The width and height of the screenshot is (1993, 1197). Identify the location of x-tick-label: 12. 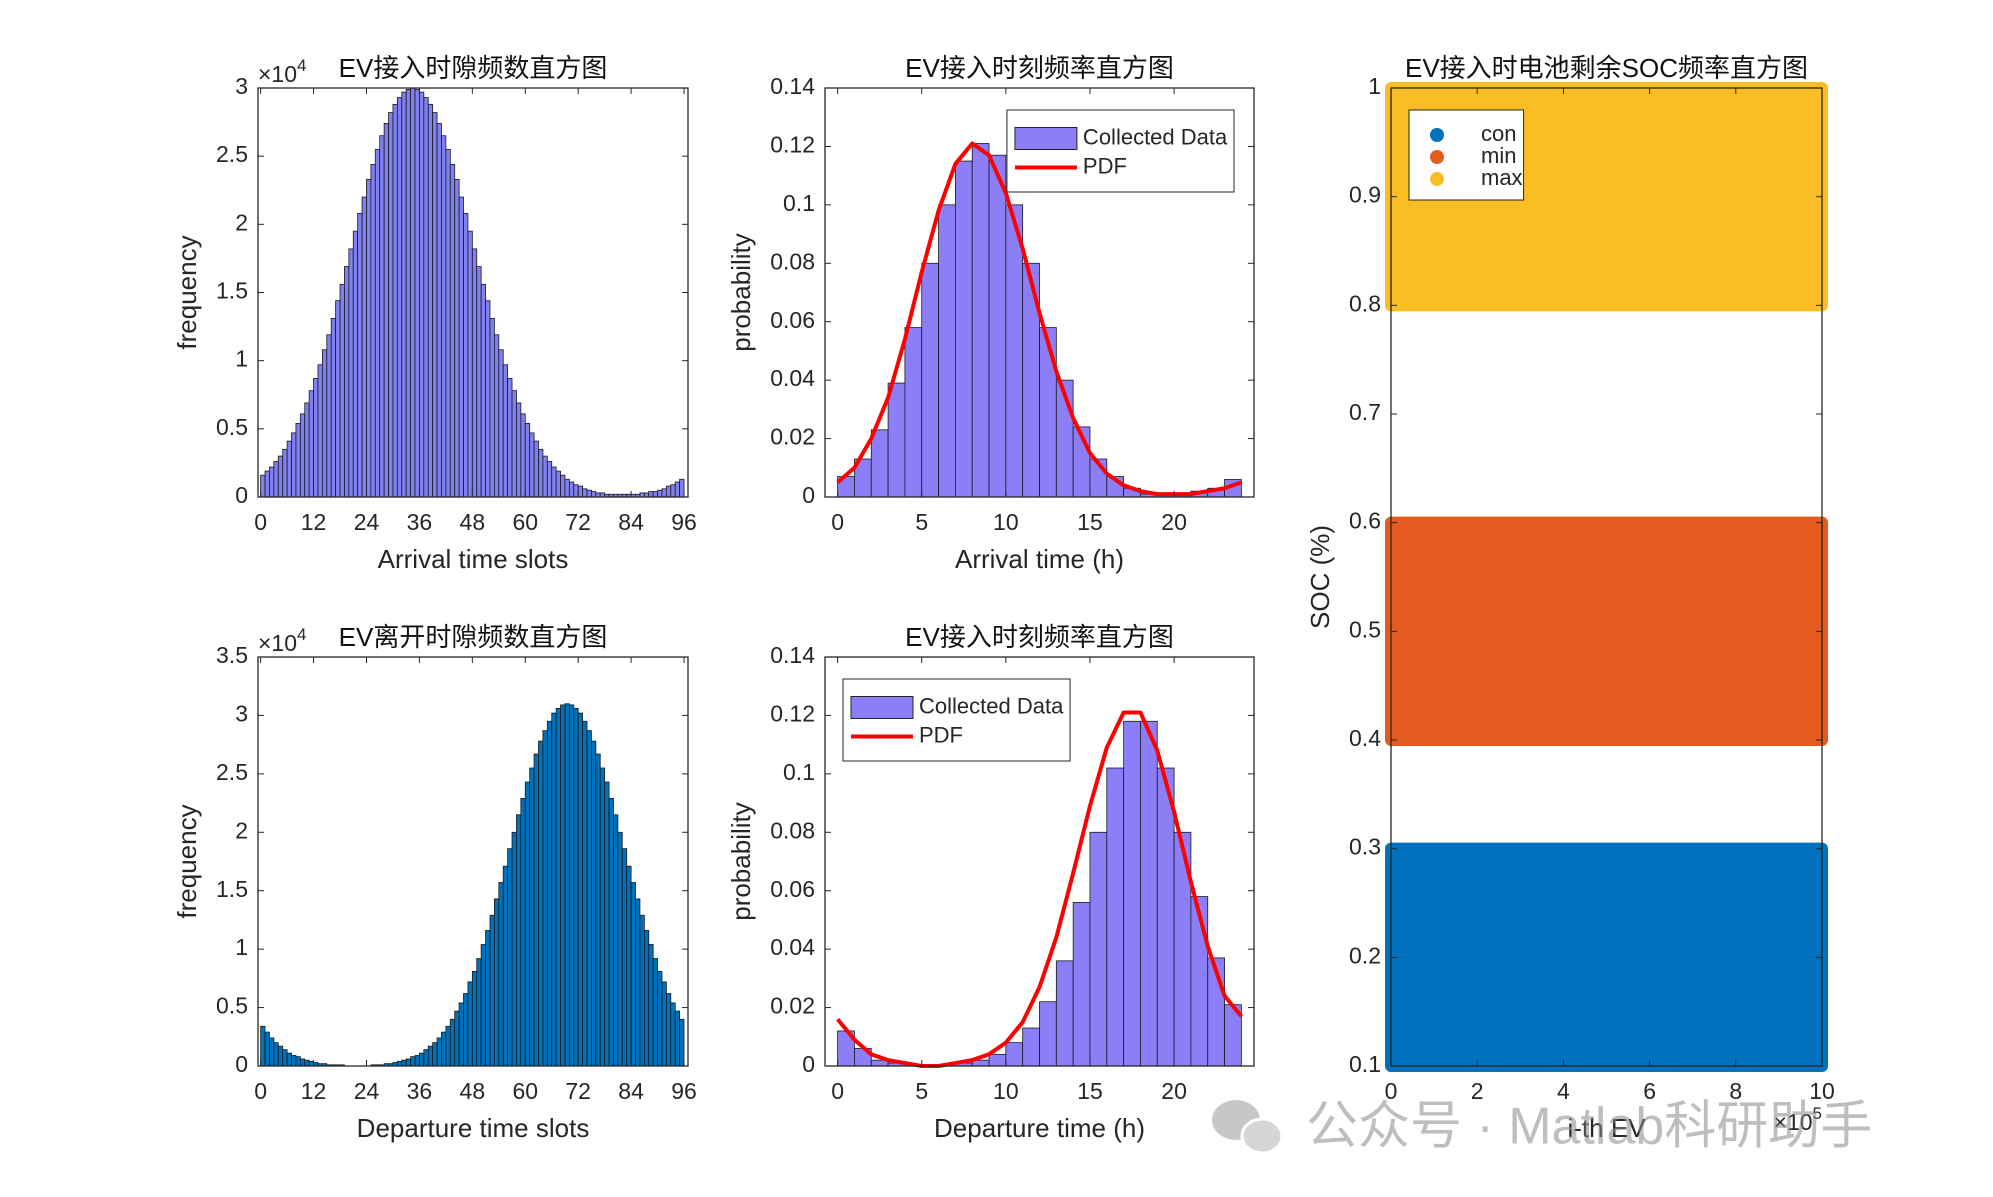
(314, 522).